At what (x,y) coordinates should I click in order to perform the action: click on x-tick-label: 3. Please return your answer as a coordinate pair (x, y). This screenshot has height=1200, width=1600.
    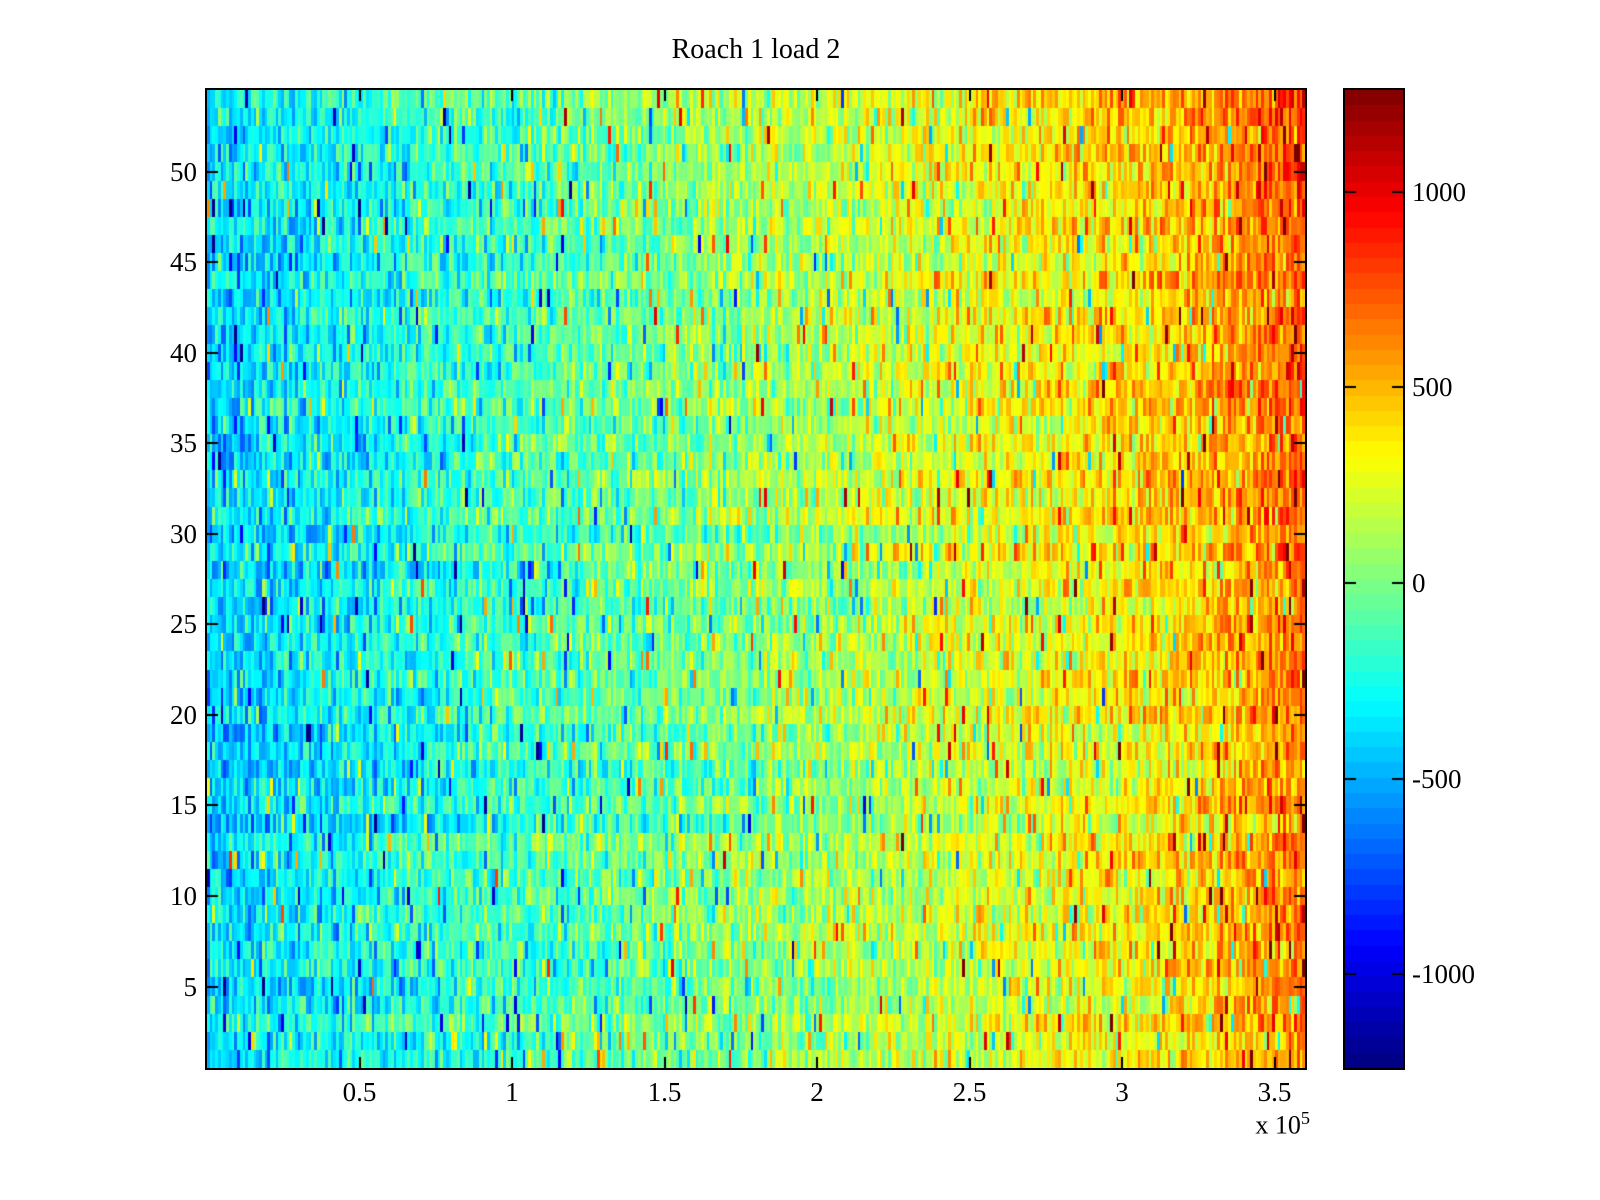
    Looking at the image, I should click on (1122, 1092).